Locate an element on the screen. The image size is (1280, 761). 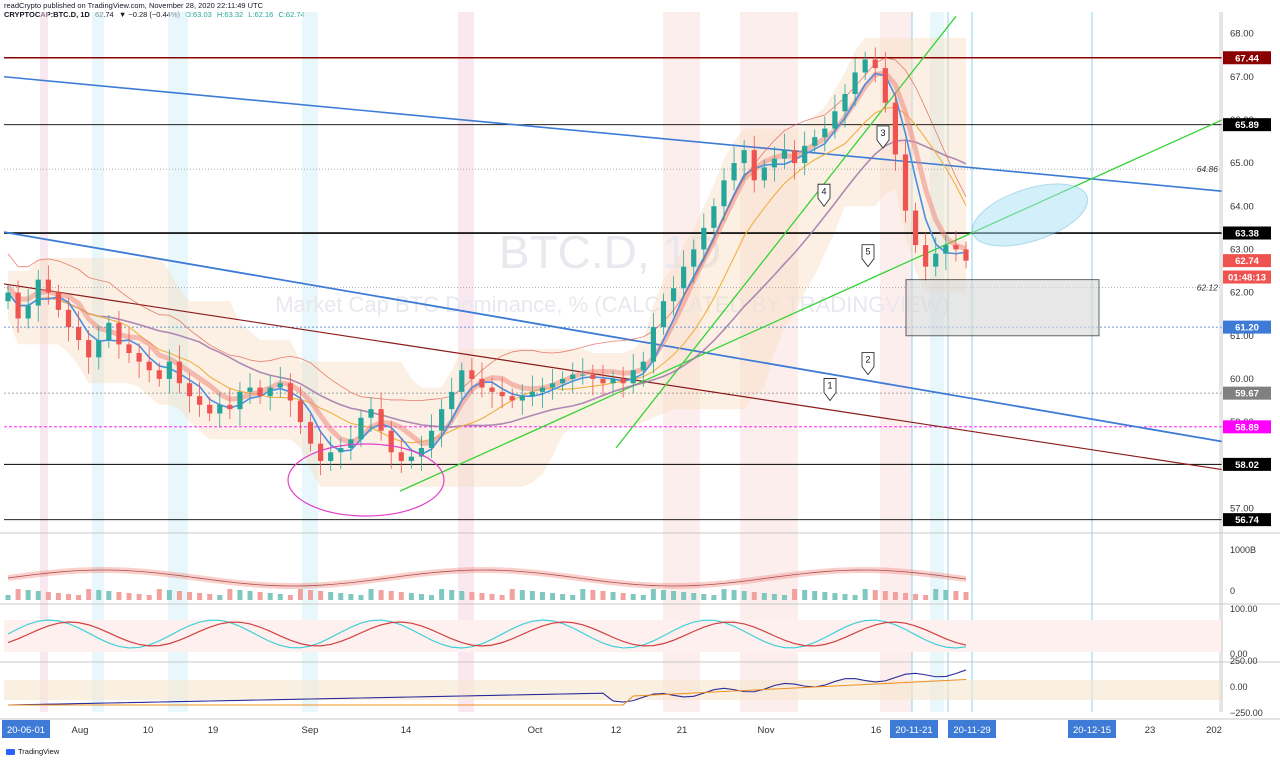
event-callout-label: 3 is located at coordinates (882, 133).